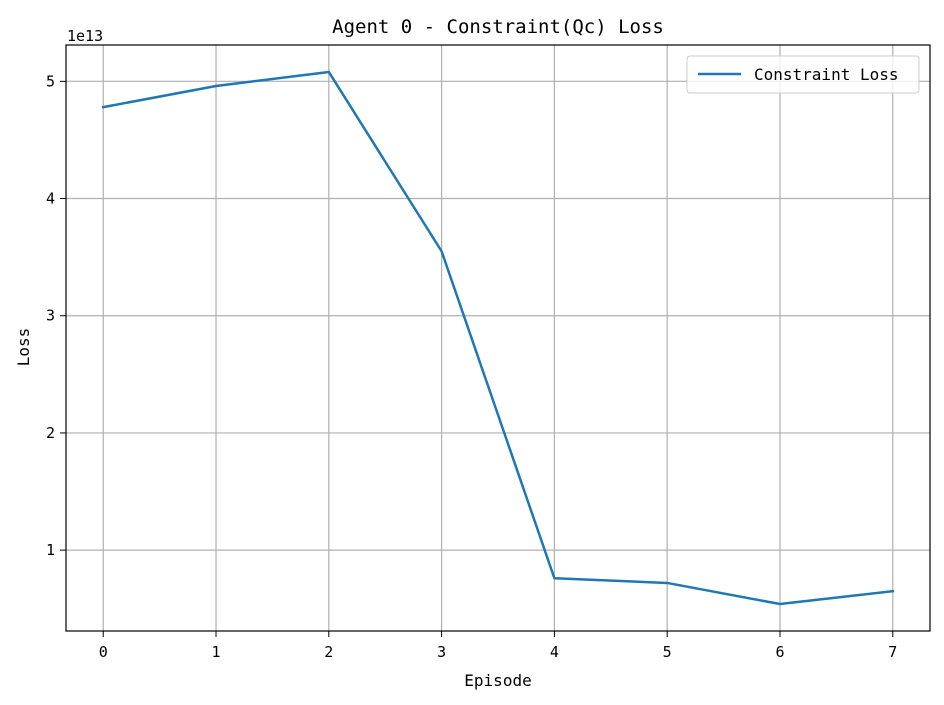 The image size is (944, 705). Describe the element at coordinates (103, 652) in the screenshot. I see `x-tick-label: 0` at that location.